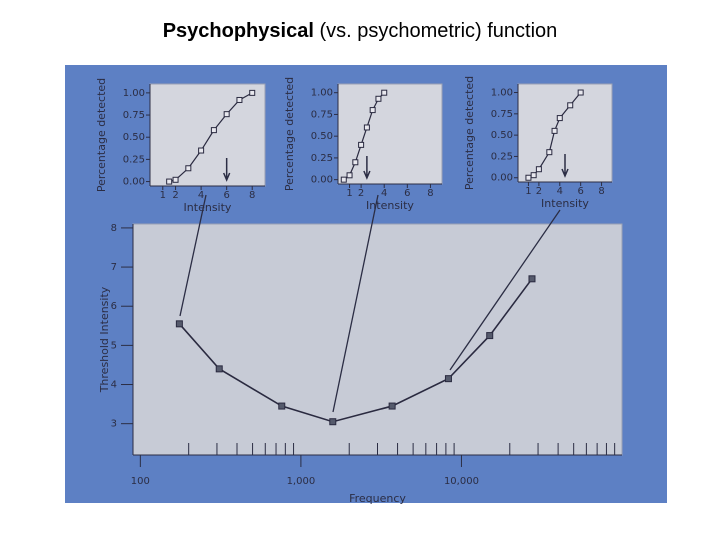  Describe the element at coordinates (114, 345) in the screenshot. I see `y-tick-label: 5` at that location.